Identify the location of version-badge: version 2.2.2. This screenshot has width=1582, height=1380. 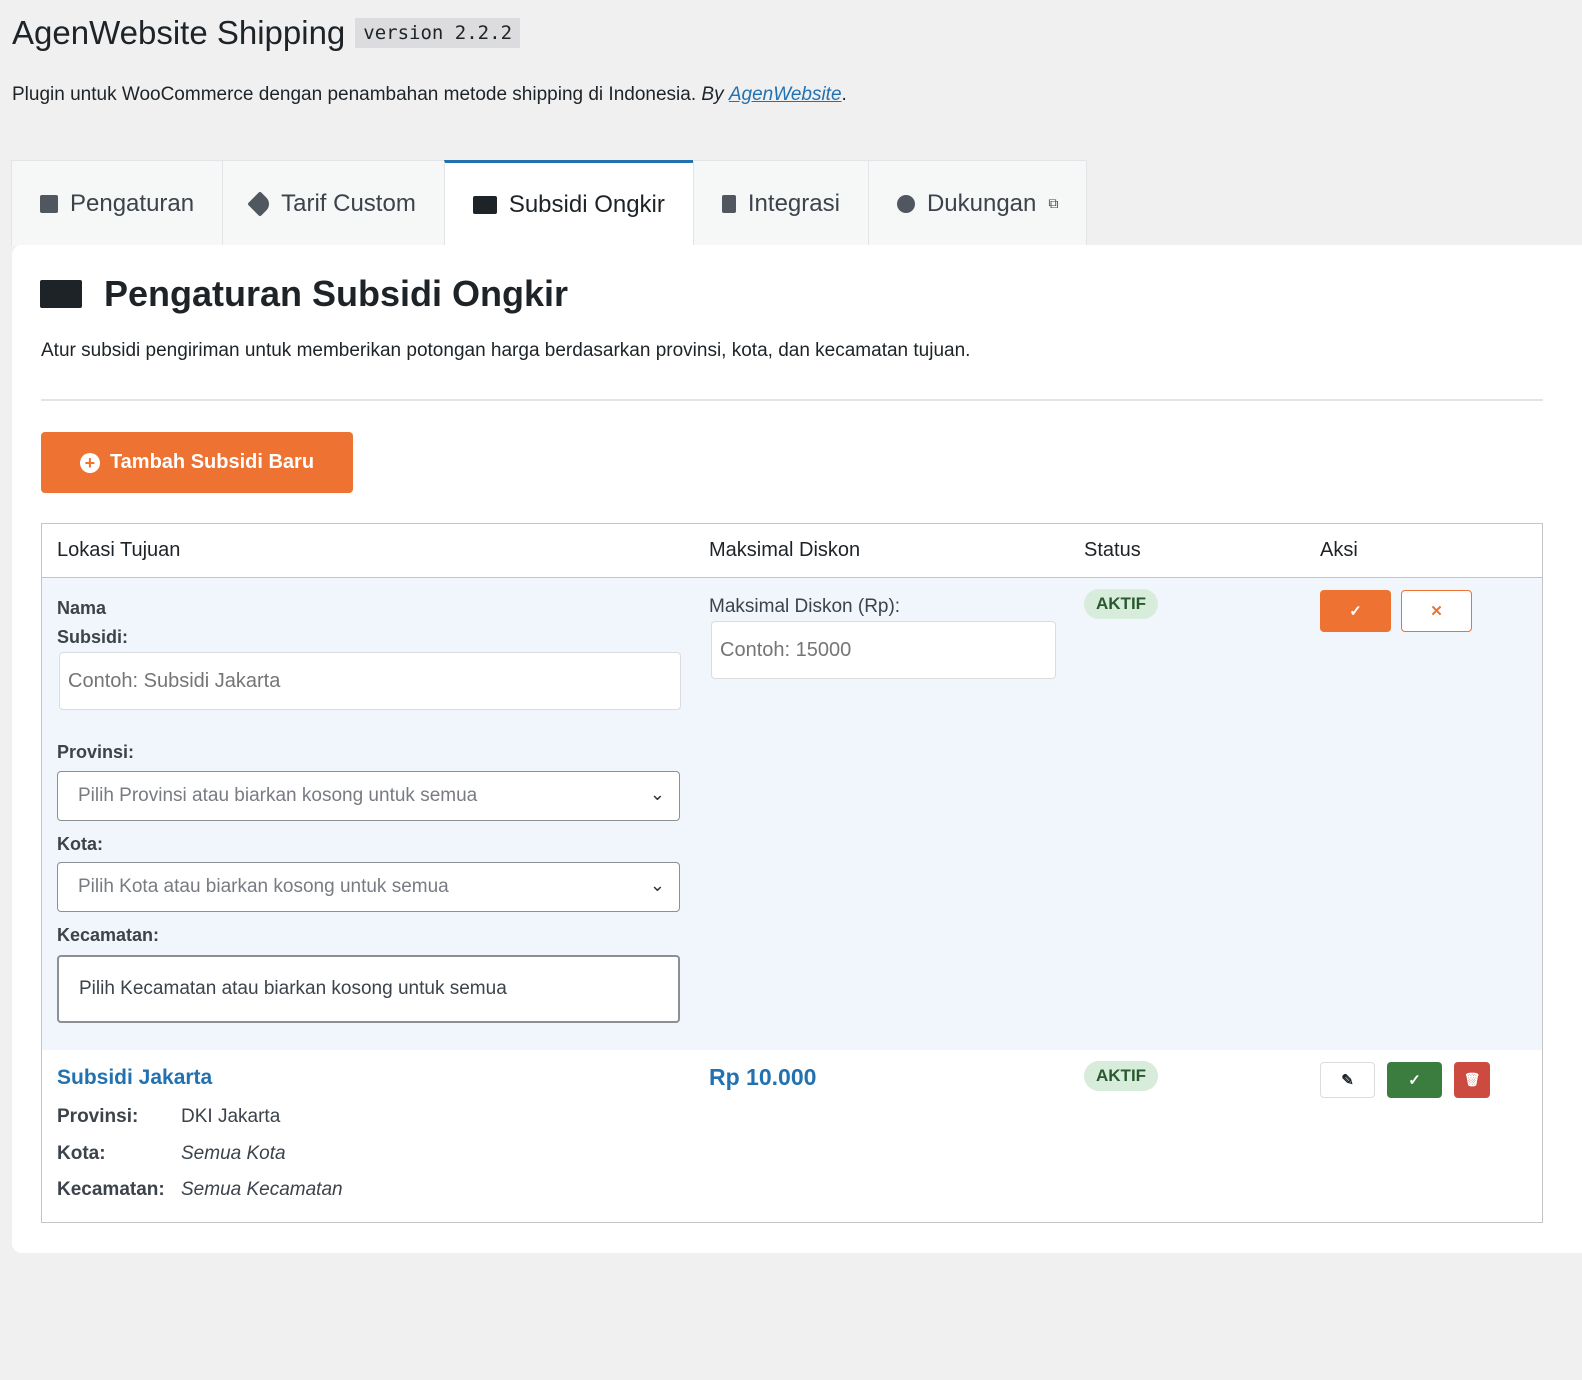
(438, 33).